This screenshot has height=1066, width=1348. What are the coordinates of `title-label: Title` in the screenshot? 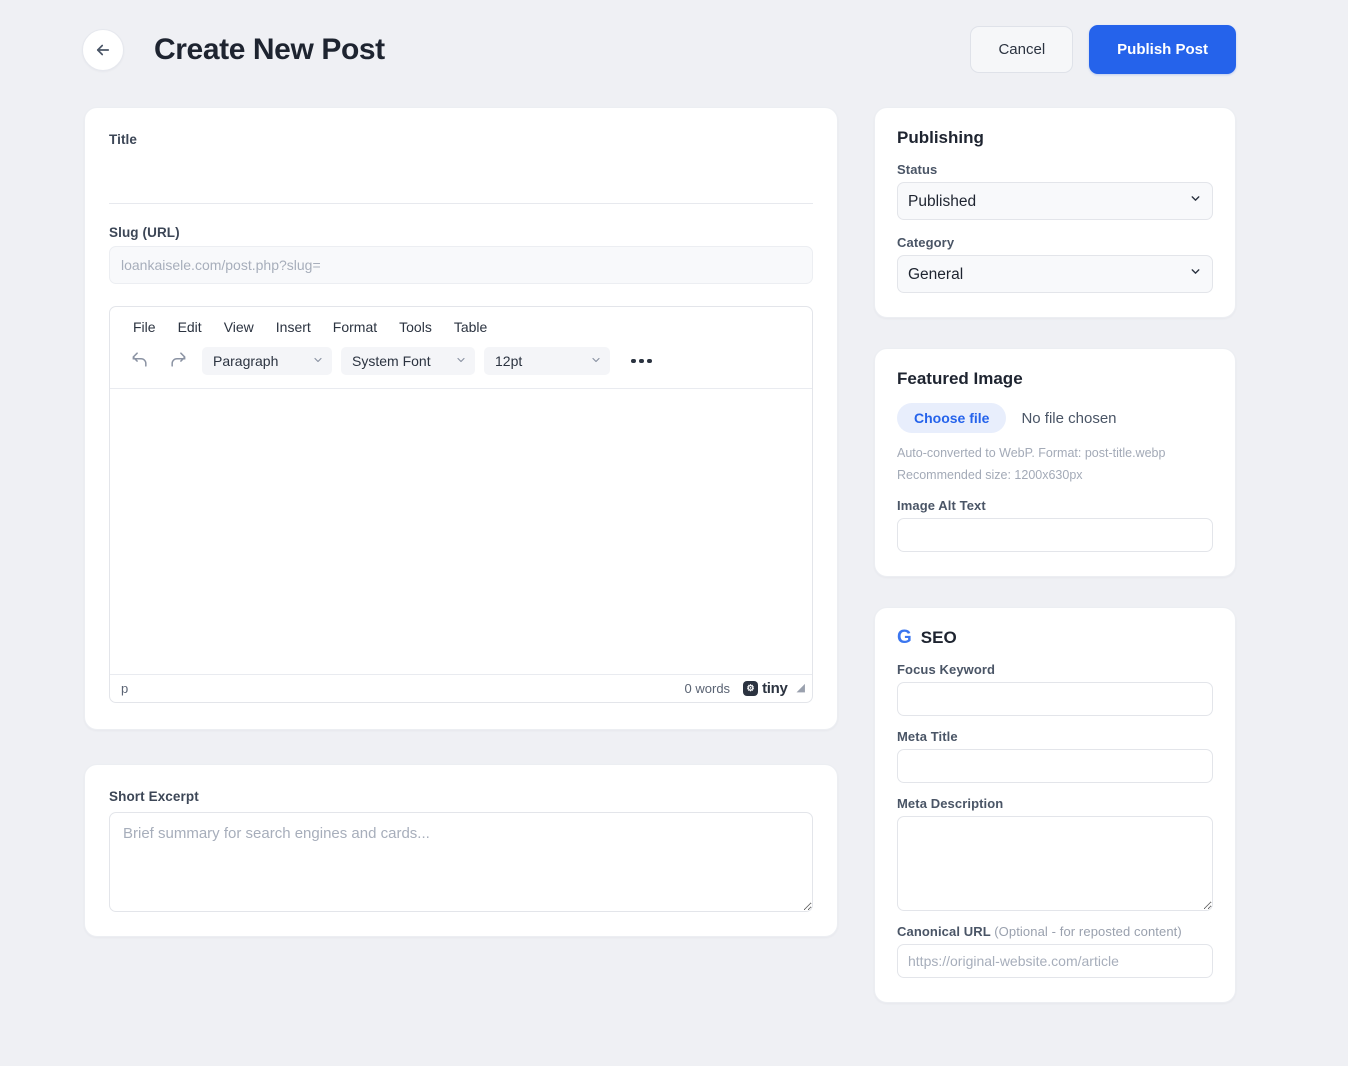 It's located at (123, 139).